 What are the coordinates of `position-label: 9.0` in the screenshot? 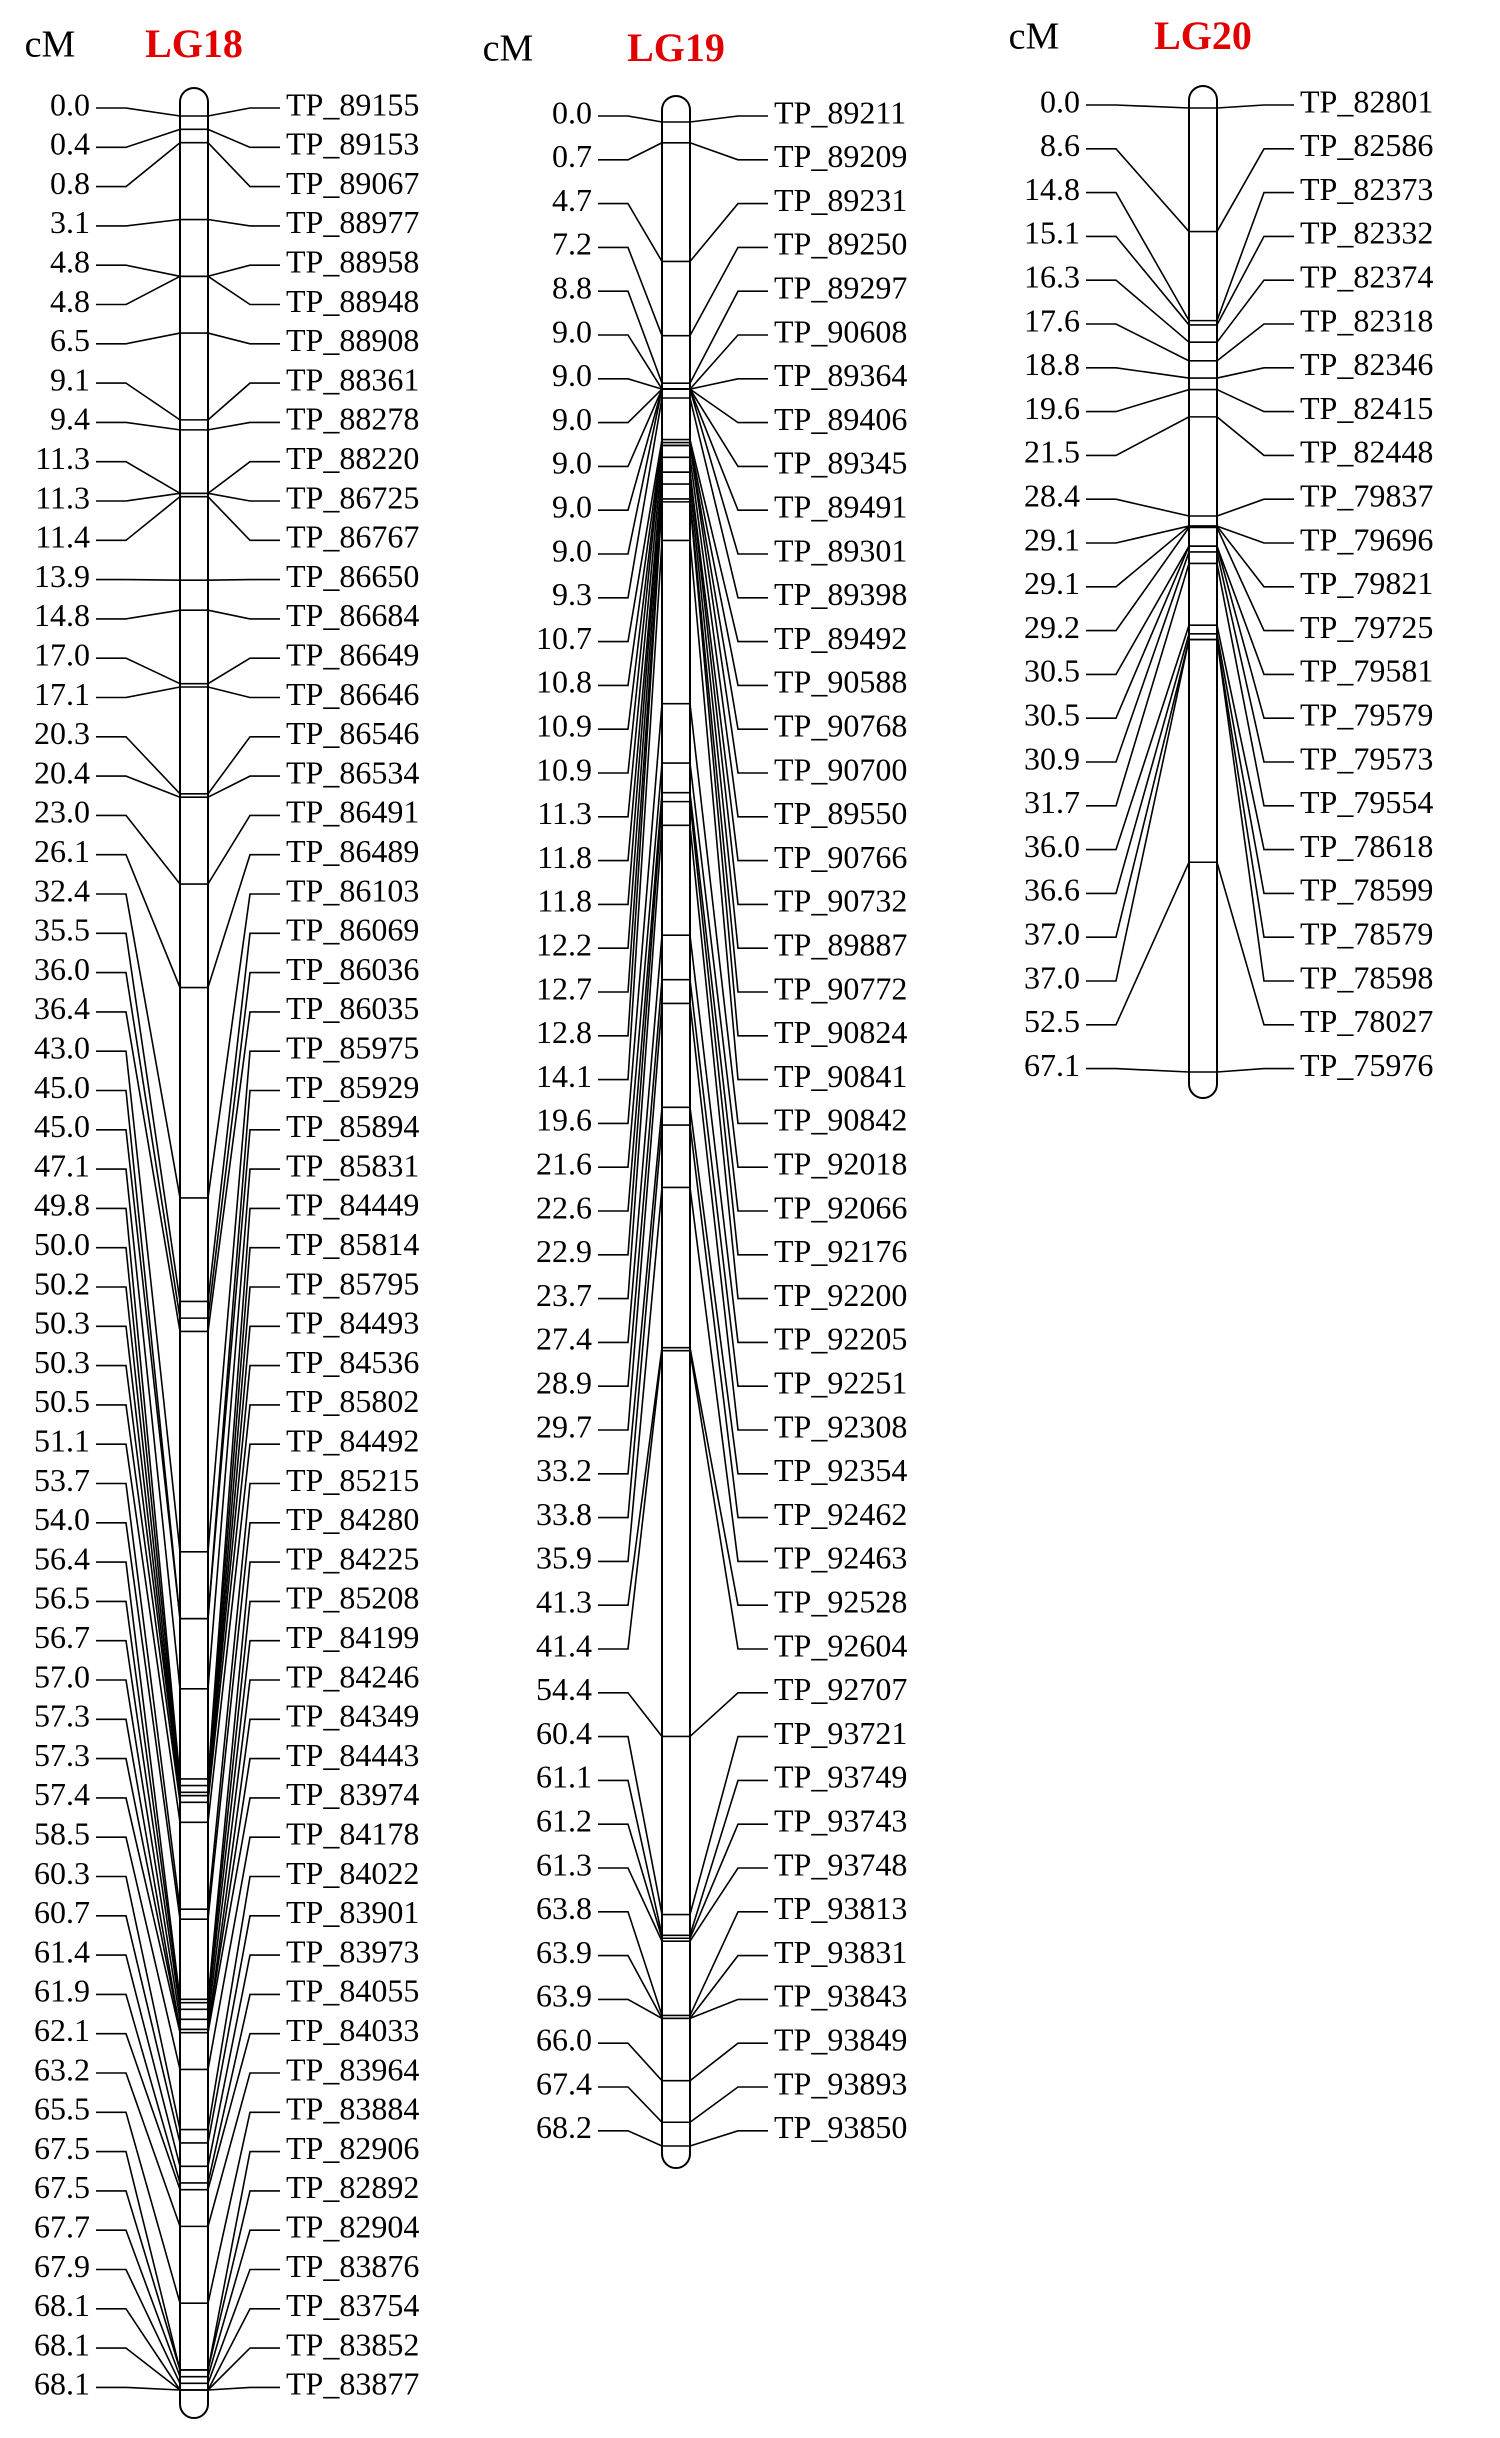 It's located at (572, 419).